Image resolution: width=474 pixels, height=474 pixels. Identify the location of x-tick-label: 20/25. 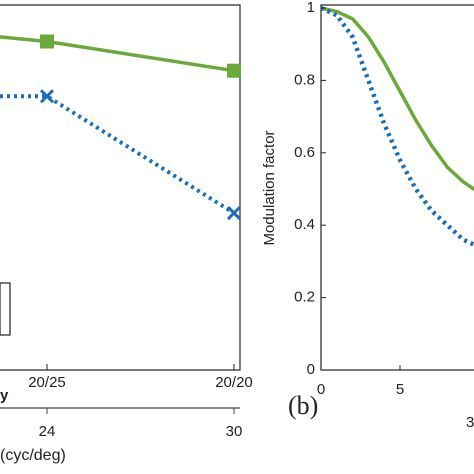
(47, 382).